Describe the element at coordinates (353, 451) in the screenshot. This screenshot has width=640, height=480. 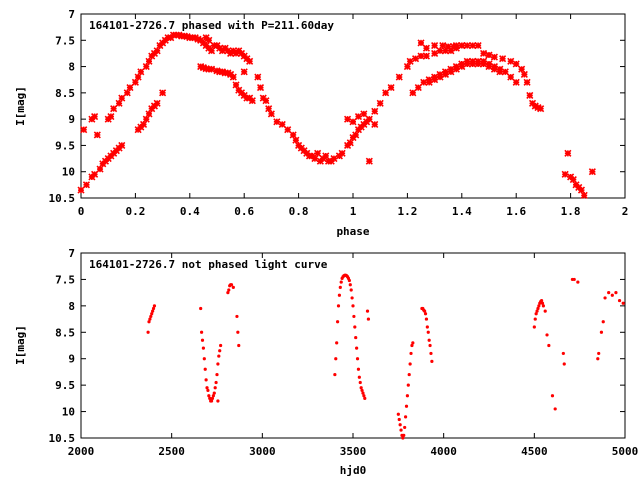
I see `x-tick-label: 3500` at that location.